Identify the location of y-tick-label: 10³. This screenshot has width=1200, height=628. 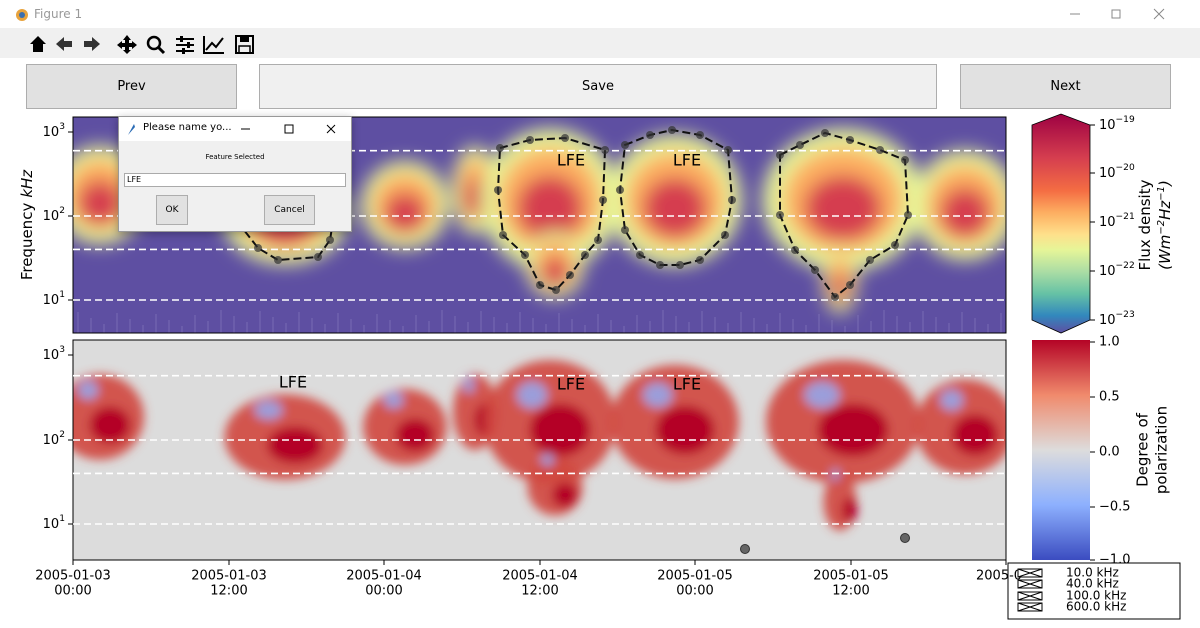
(54, 131).